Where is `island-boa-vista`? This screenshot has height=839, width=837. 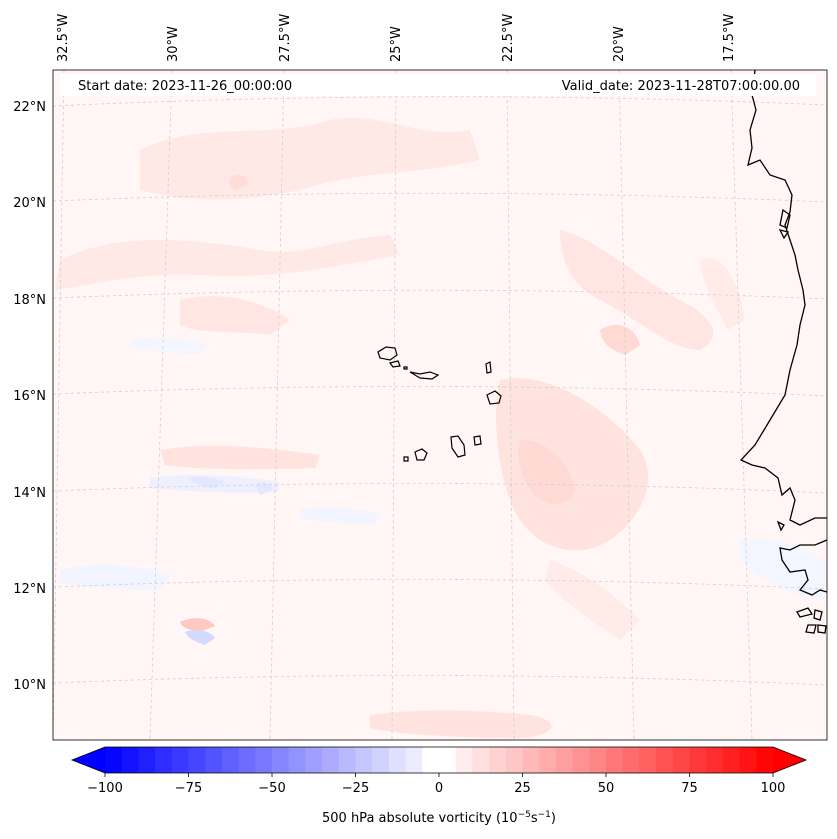 island-boa-vista is located at coordinates (494, 397).